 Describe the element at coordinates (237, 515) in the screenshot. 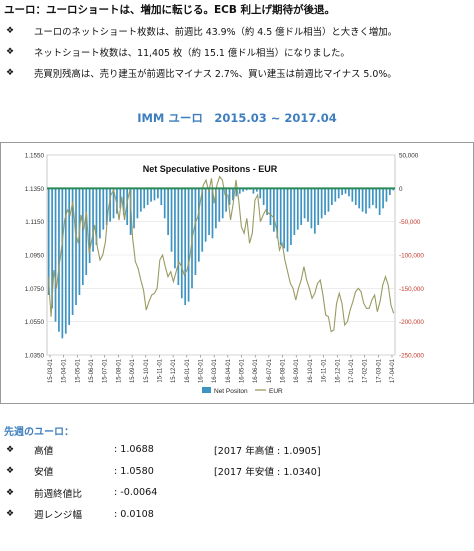

I see `stat-row: ❖ 週レンジ幅 : 0.0108` at that location.